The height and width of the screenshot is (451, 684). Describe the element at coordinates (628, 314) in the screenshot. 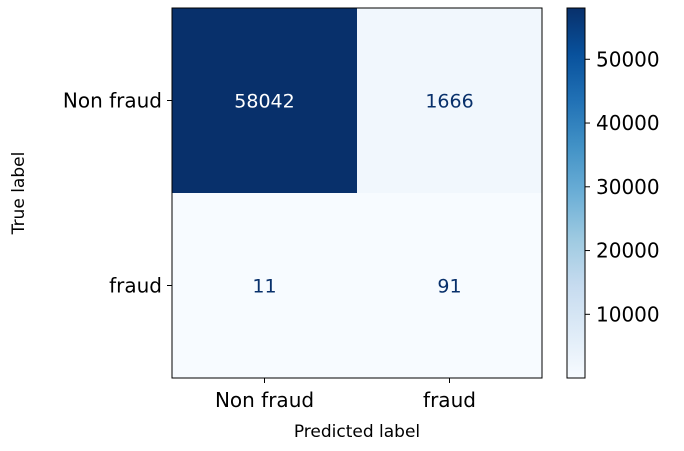

I see `colorbar-tick-label: 10000` at that location.